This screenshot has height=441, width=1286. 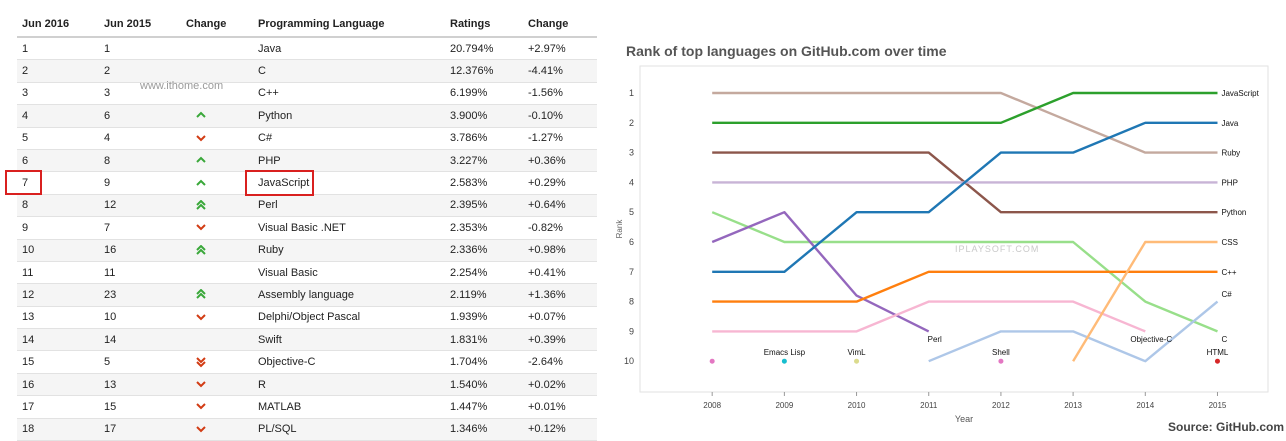 What do you see at coordinates (140, 49) in the screenshot?
I see `rank-2015-cell: 1` at bounding box center [140, 49].